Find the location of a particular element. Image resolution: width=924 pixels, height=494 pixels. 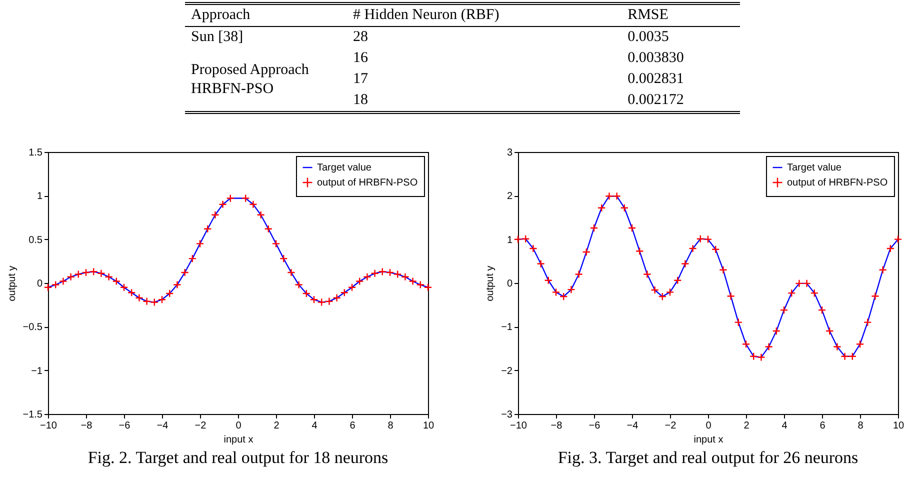

text: 0.0035 is located at coordinates (648, 37).